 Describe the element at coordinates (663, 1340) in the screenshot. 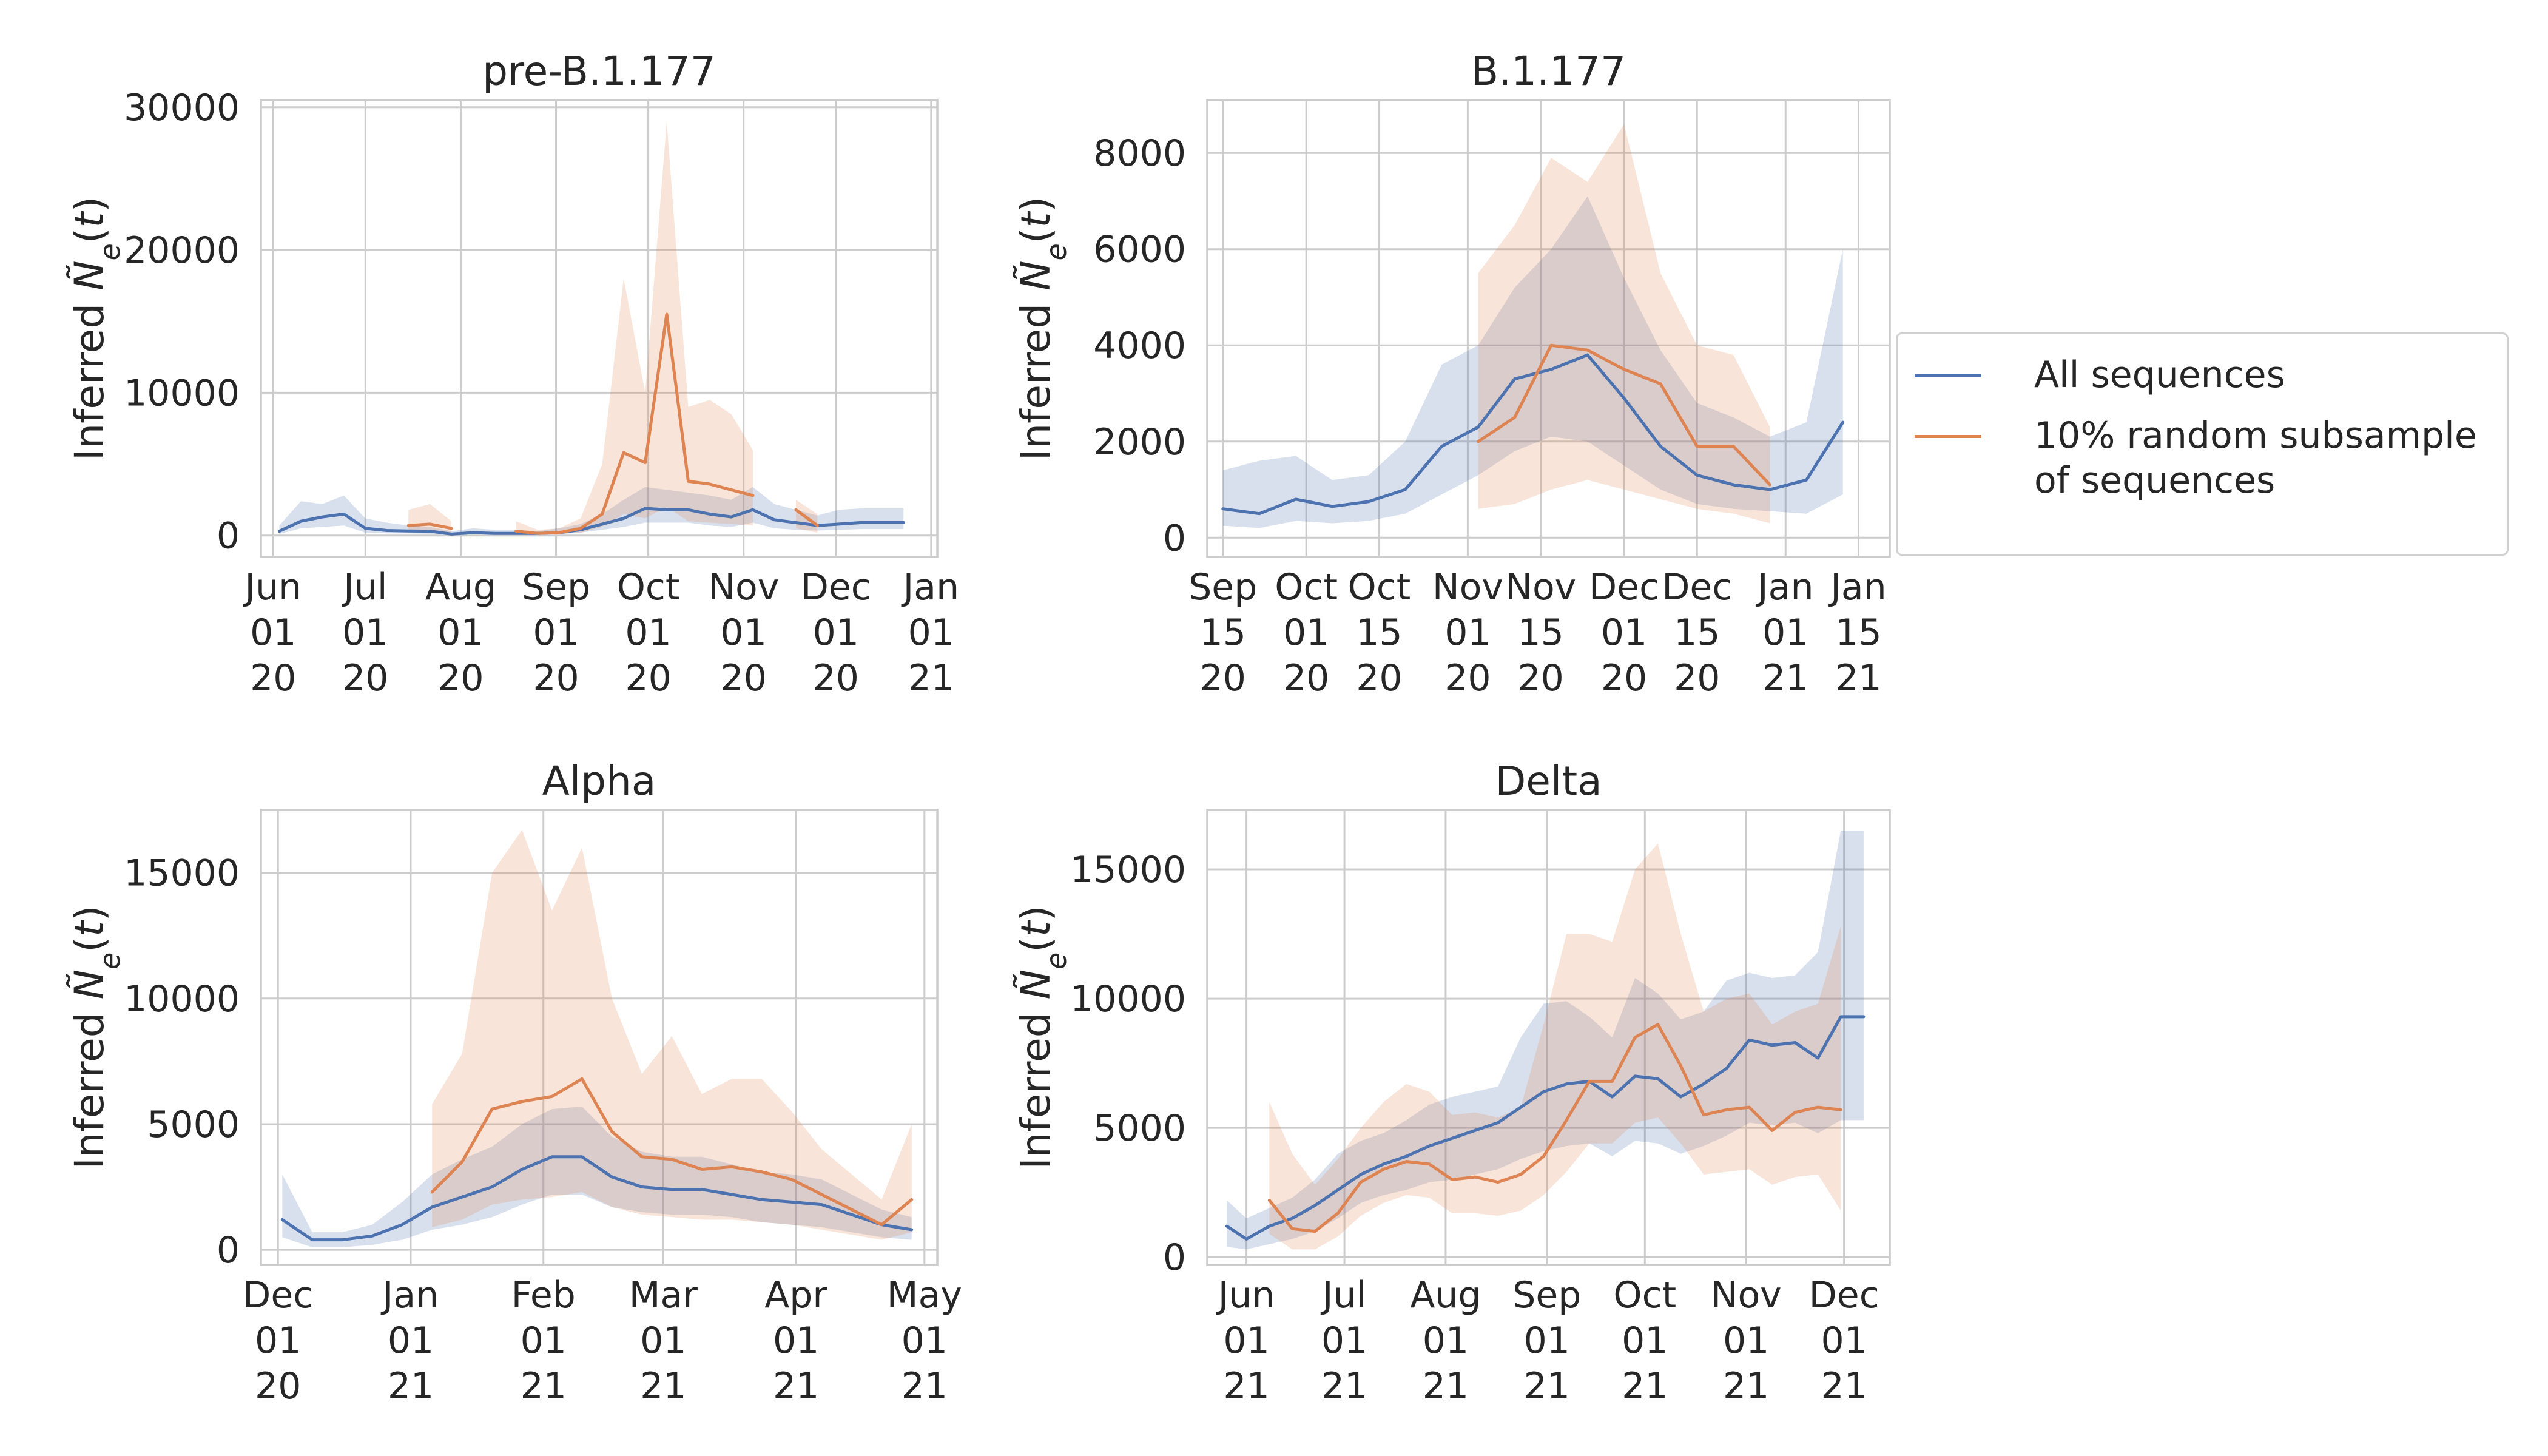

I see `x-tick-label: Mar 01 21` at that location.